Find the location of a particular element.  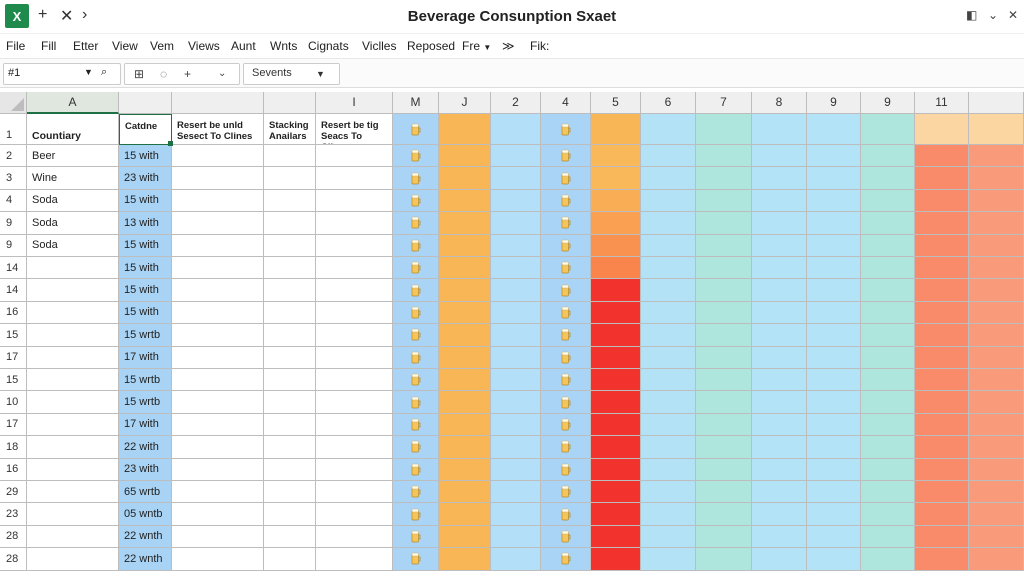

menu-aunt: Aunt is located at coordinates (243, 46).